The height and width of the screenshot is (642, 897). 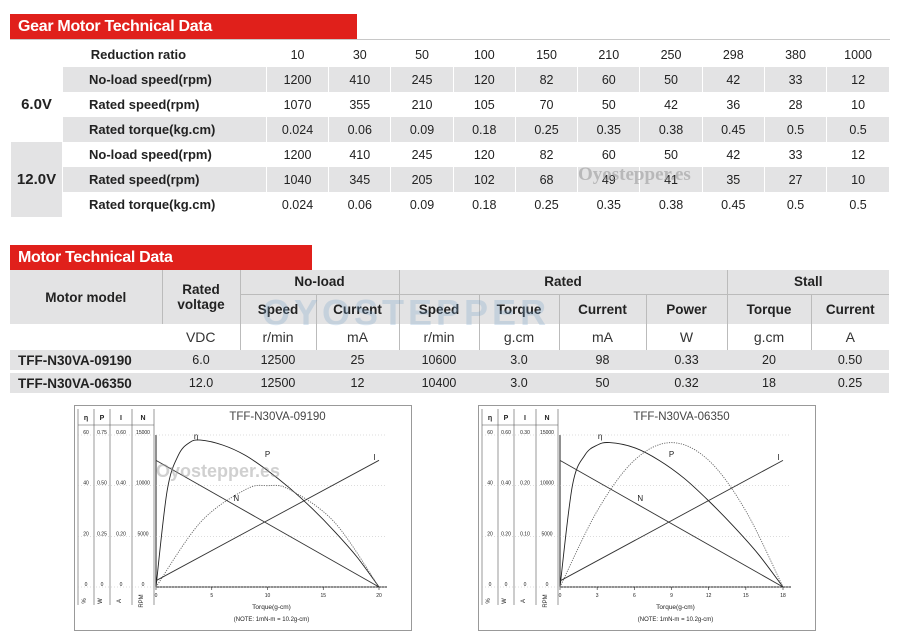 I want to click on watermark-logo: OYOSTEPPER, so click(x=406, y=312).